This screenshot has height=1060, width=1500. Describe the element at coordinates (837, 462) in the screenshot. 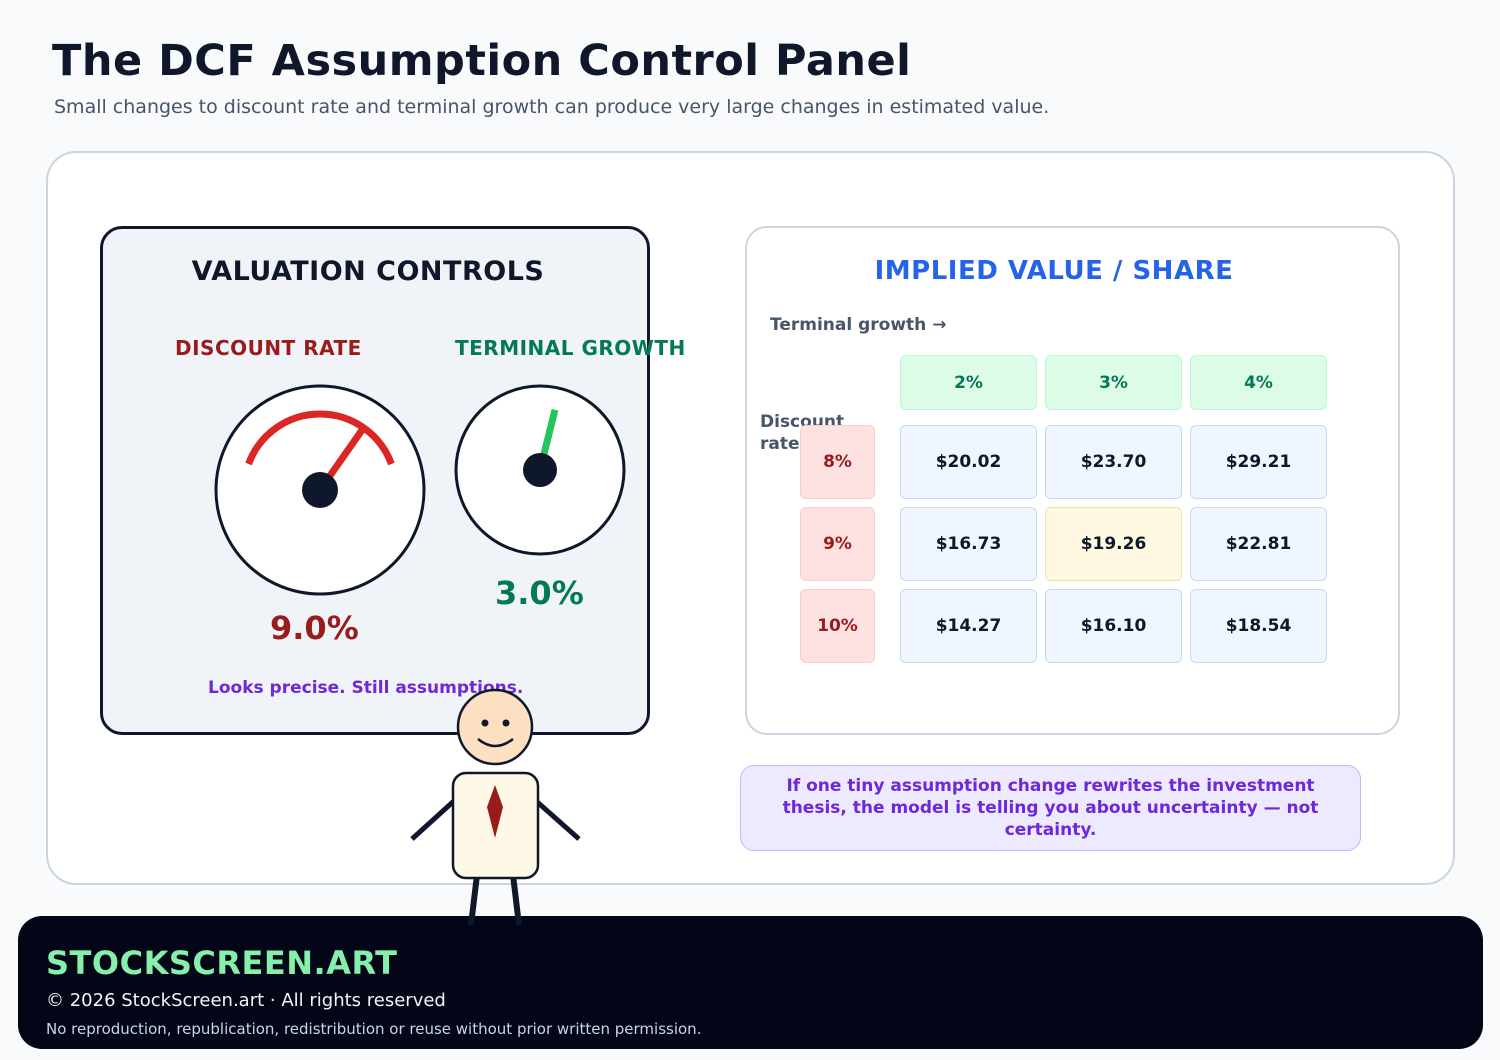

I see `row-header-8pct: 8%` at that location.